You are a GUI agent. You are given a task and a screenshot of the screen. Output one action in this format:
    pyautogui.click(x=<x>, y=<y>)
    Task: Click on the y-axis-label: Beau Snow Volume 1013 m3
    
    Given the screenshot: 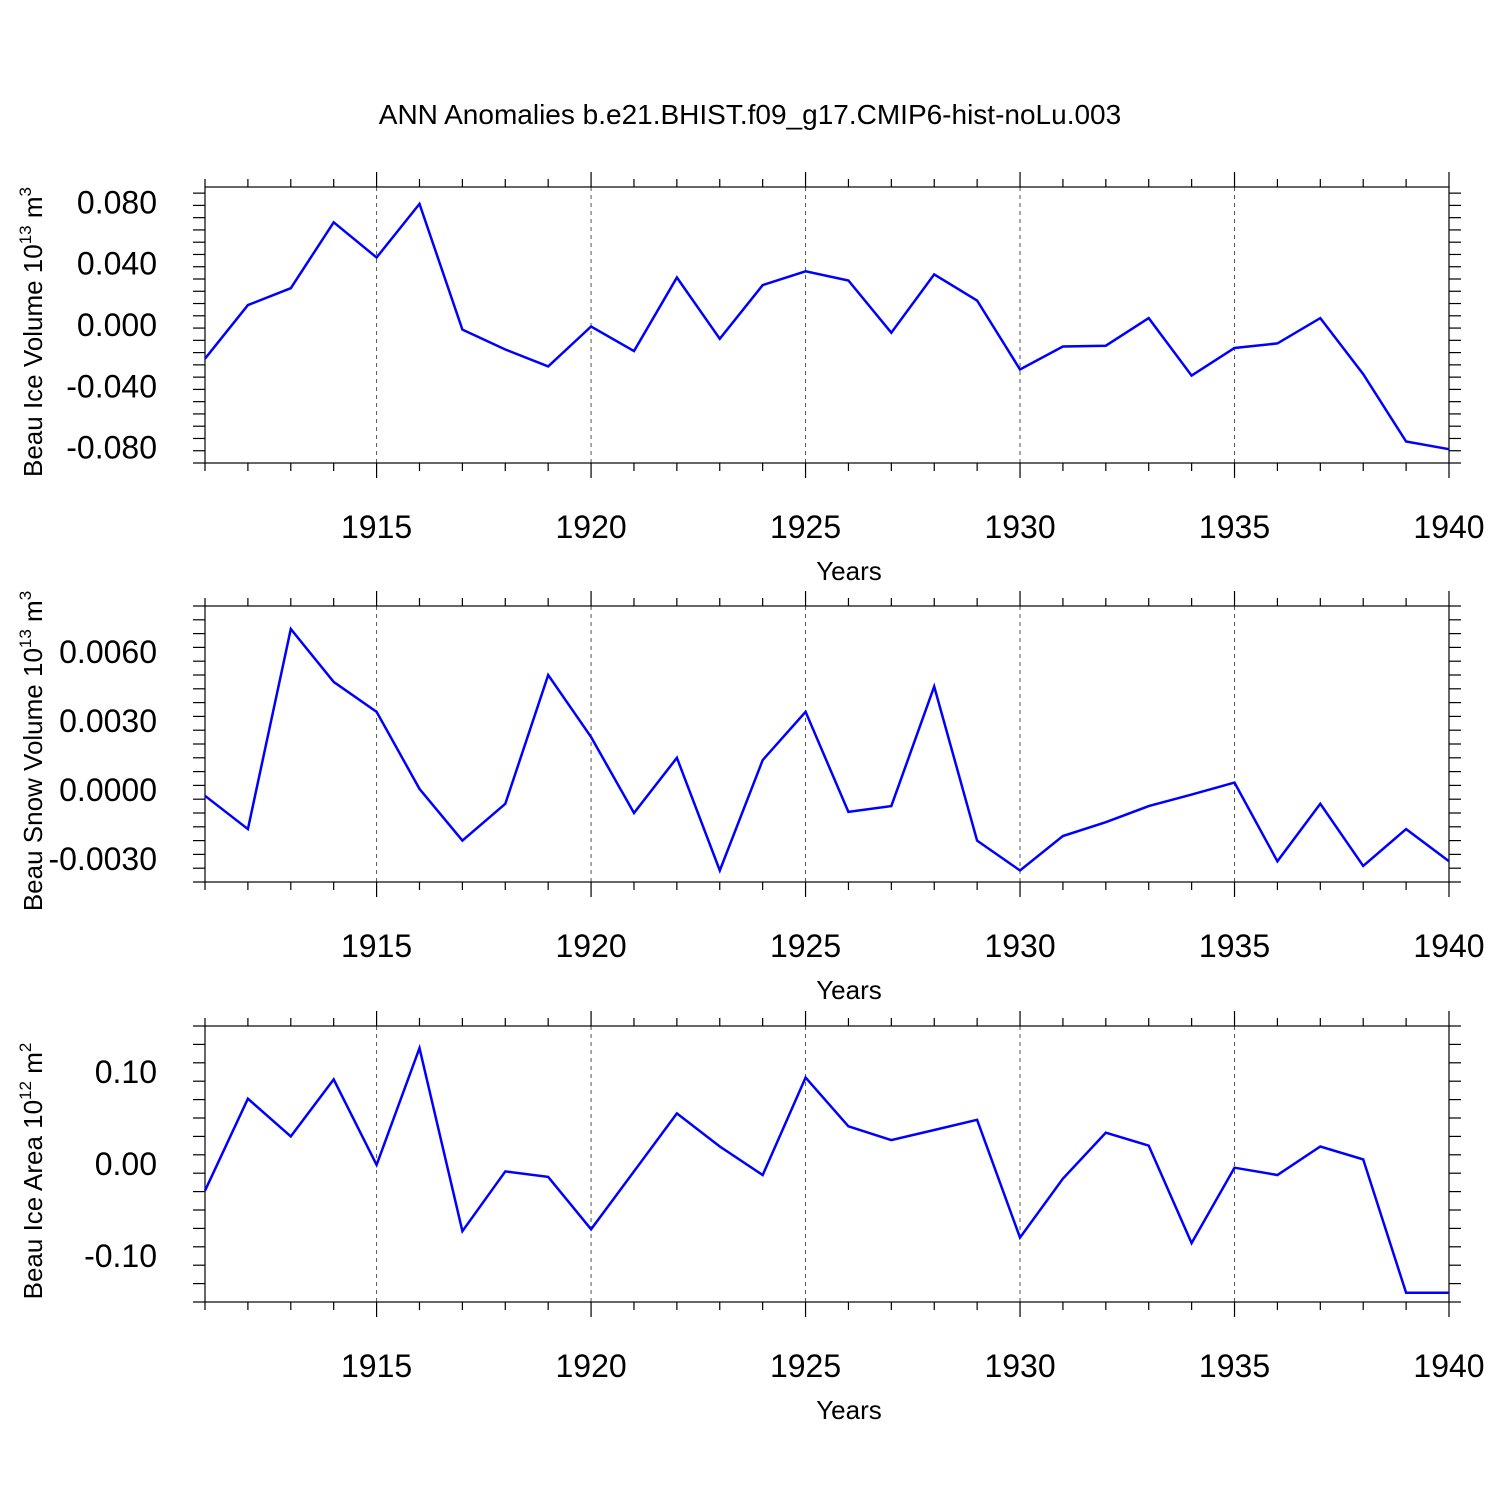 What is the action you would take?
    pyautogui.click(x=32, y=751)
    